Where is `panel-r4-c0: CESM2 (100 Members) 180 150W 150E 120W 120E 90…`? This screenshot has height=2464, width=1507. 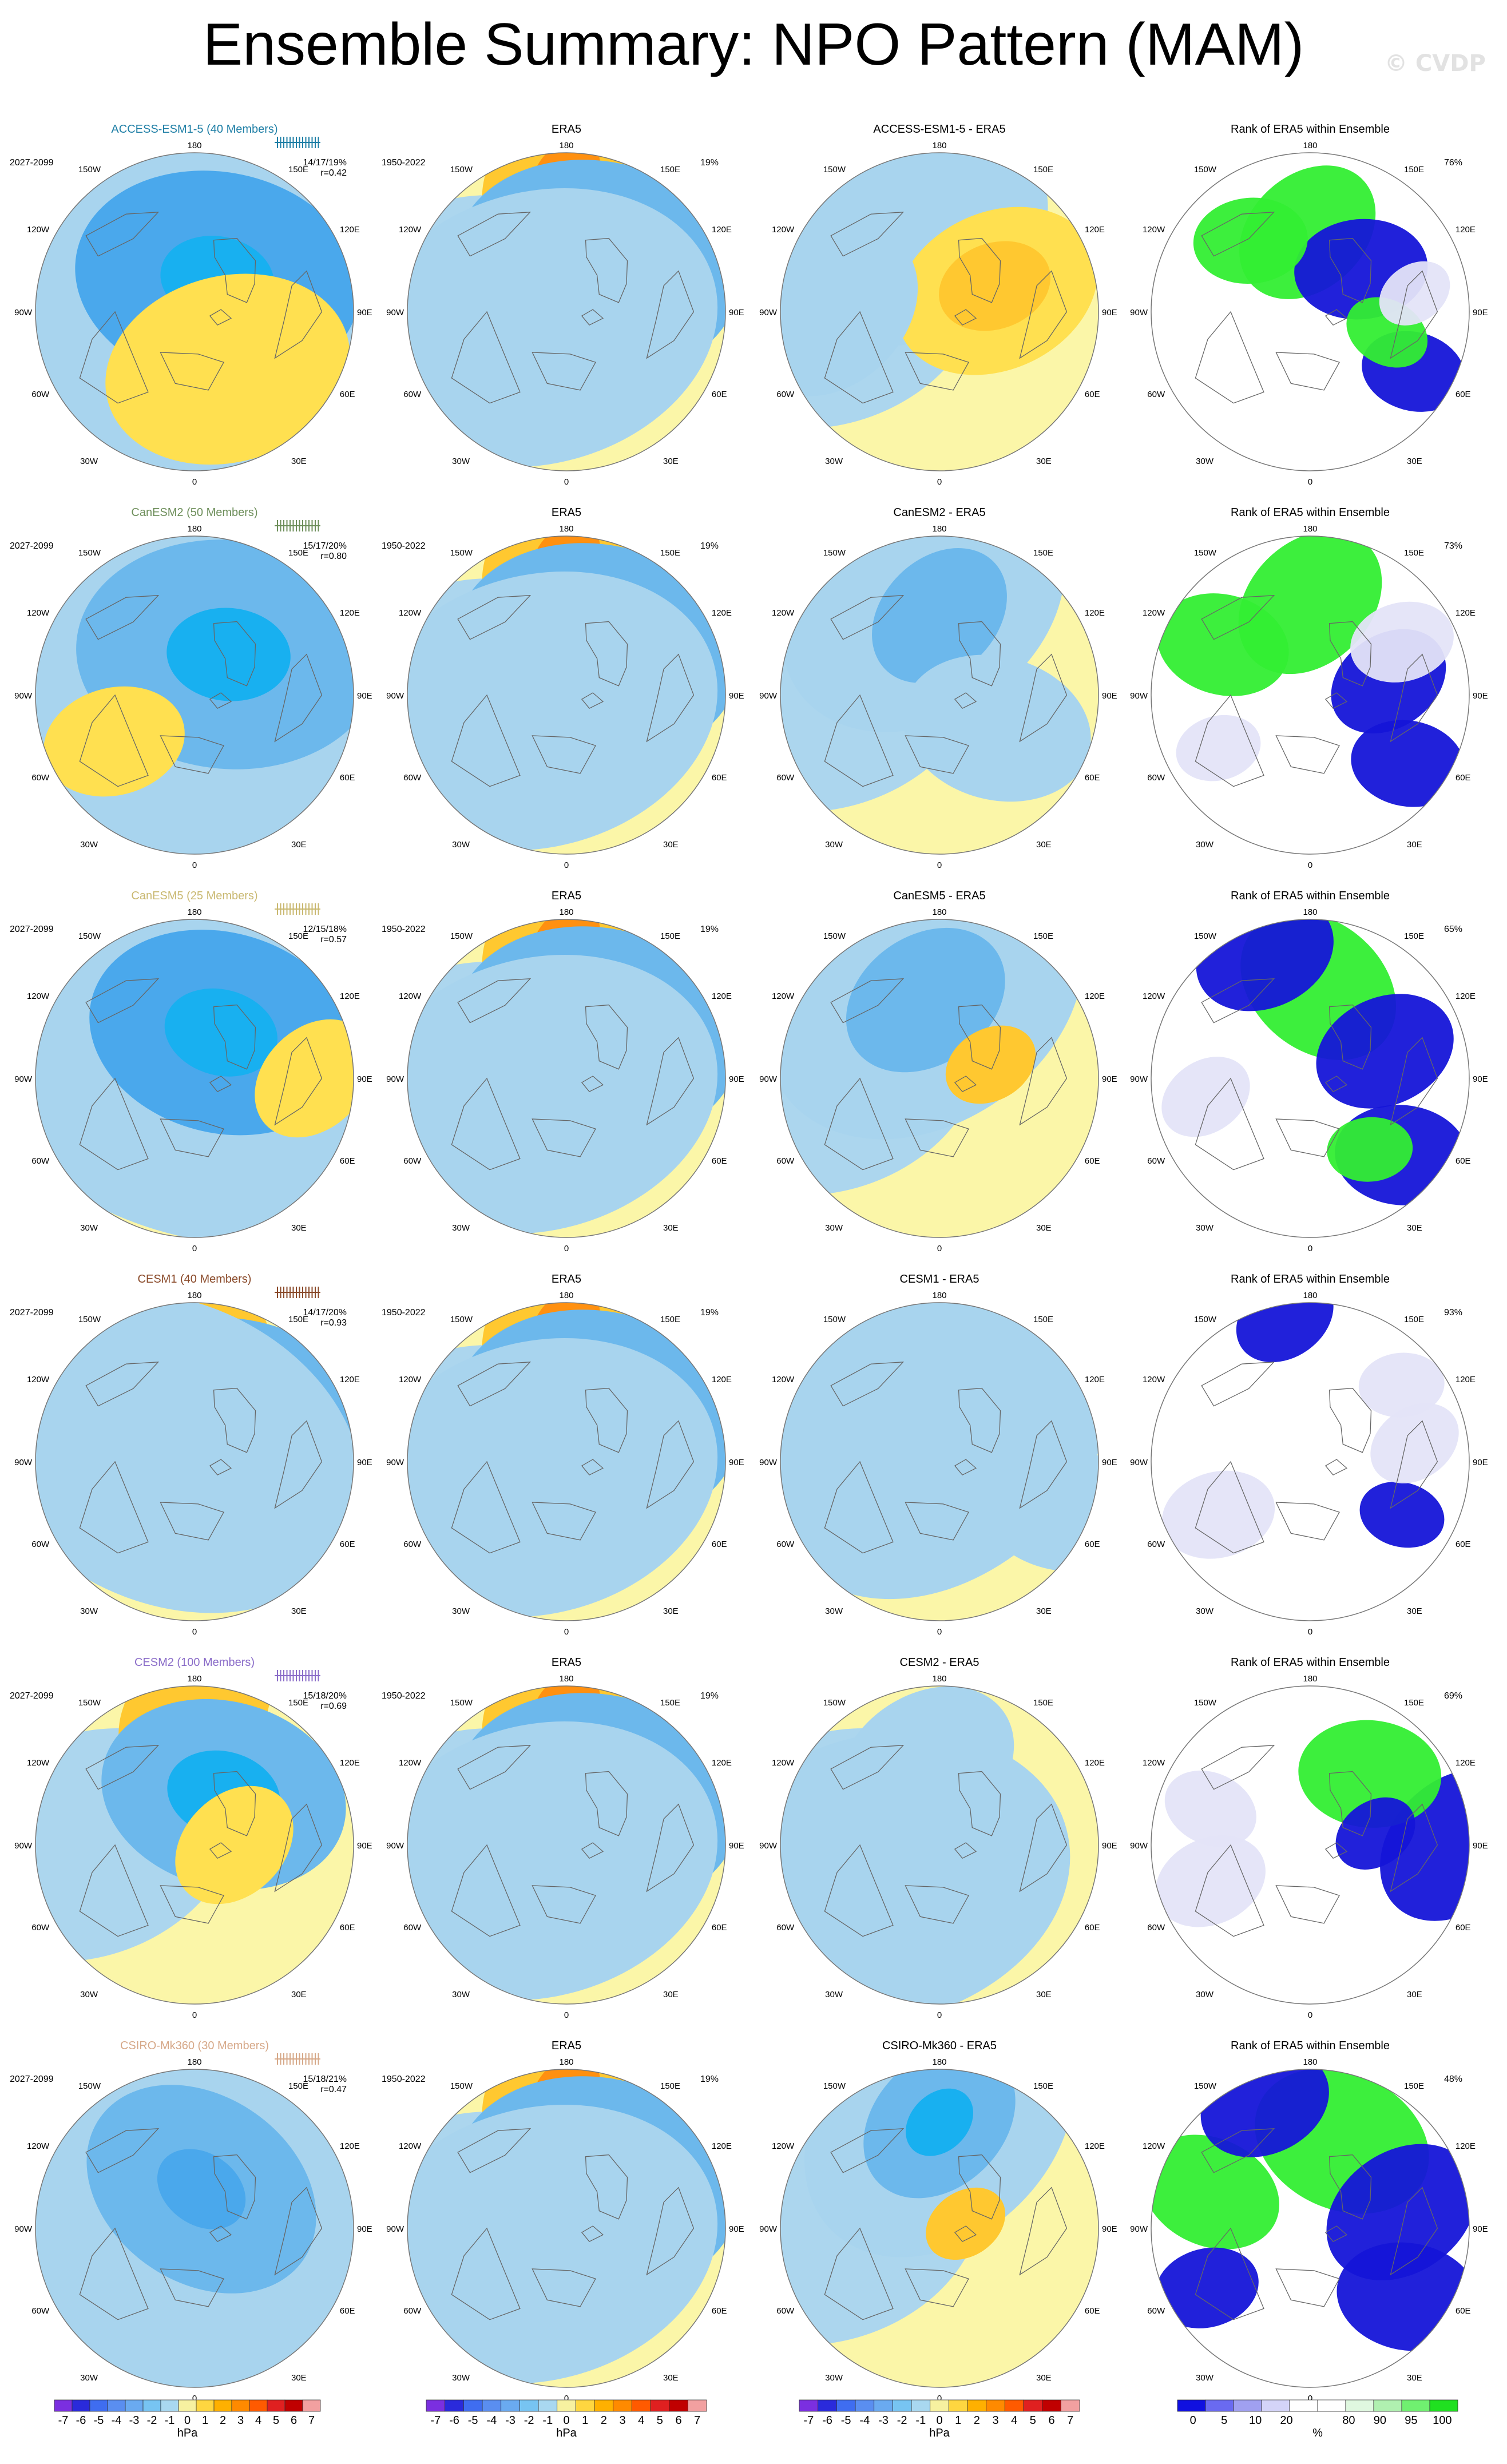 panel-r4-c0: CESM2 (100 Members) 180 150W 150E 120W 120E 90… is located at coordinates (191, 1838).